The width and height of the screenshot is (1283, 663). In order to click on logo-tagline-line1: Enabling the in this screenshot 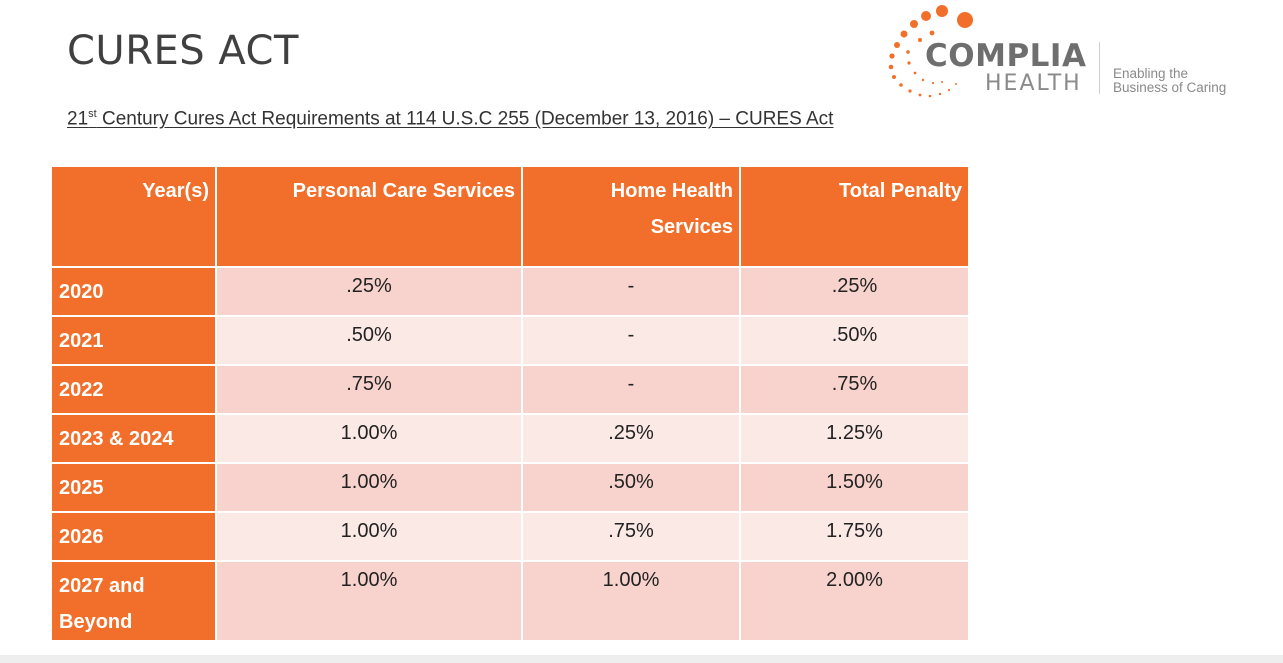, I will do `click(1151, 73)`.